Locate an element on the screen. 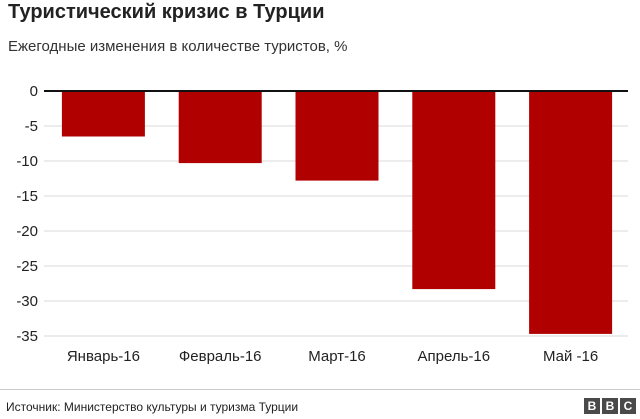 Image resolution: width=640 pixels, height=419 pixels. y-tick-label: -5 is located at coordinates (31, 126).